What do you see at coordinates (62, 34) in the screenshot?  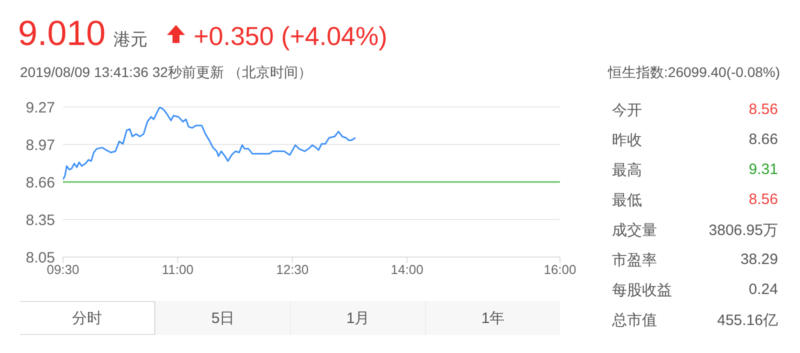 I see `chart-title: 9.010` at bounding box center [62, 34].